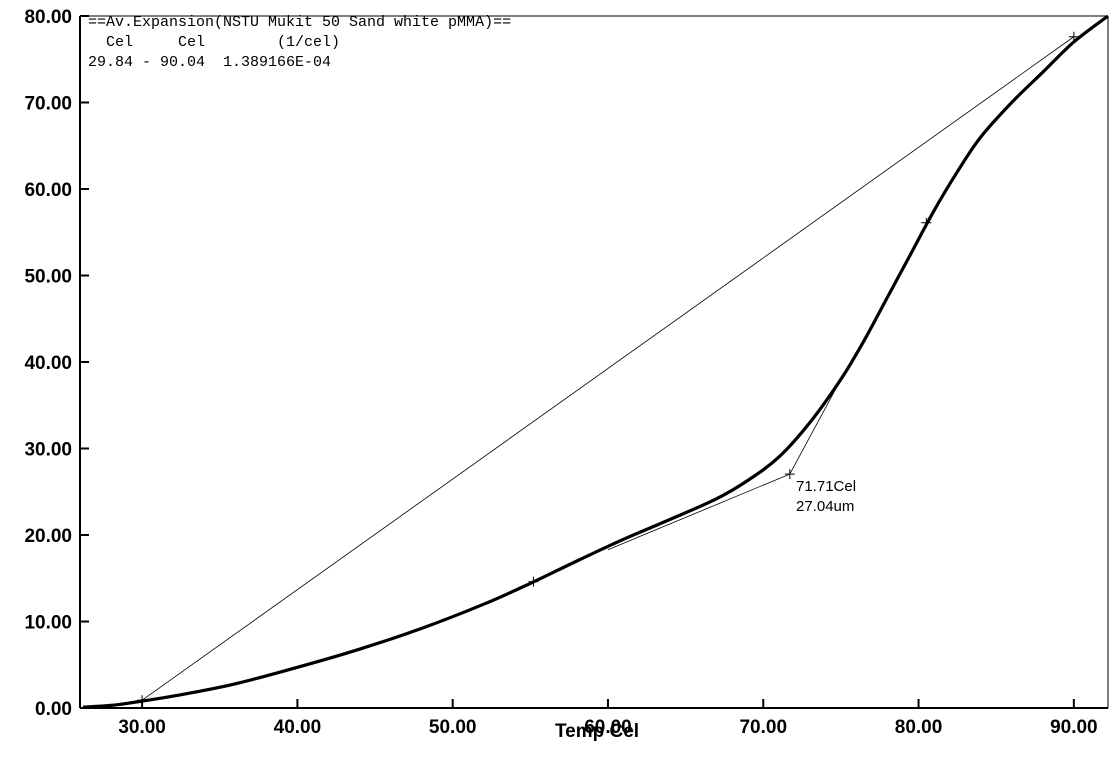  I want to click on y-tick-label: 70.00, so click(48, 104).